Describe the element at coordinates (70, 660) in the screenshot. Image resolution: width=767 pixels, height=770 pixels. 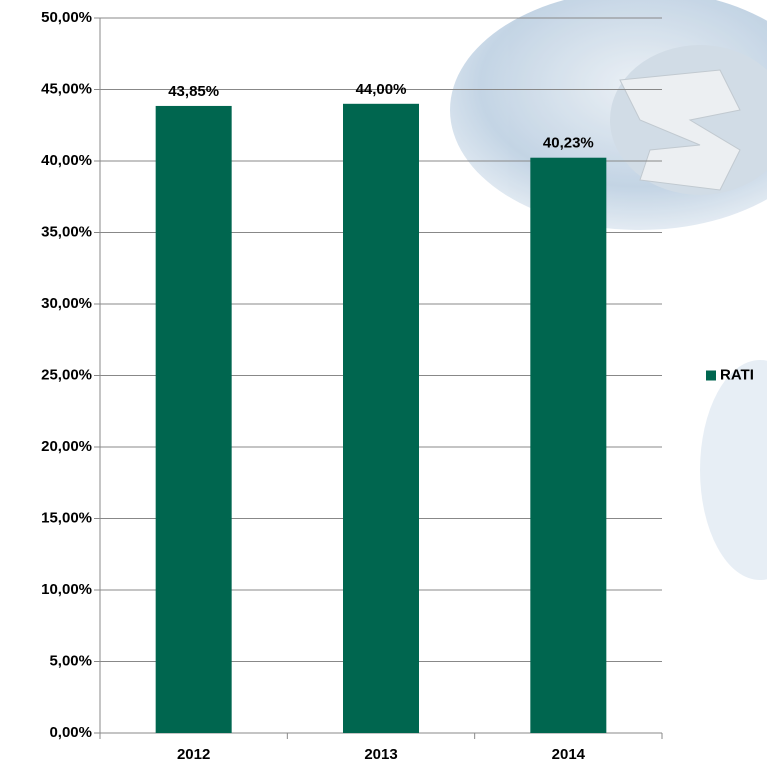
I see `y-tick-label: 5,00%` at that location.